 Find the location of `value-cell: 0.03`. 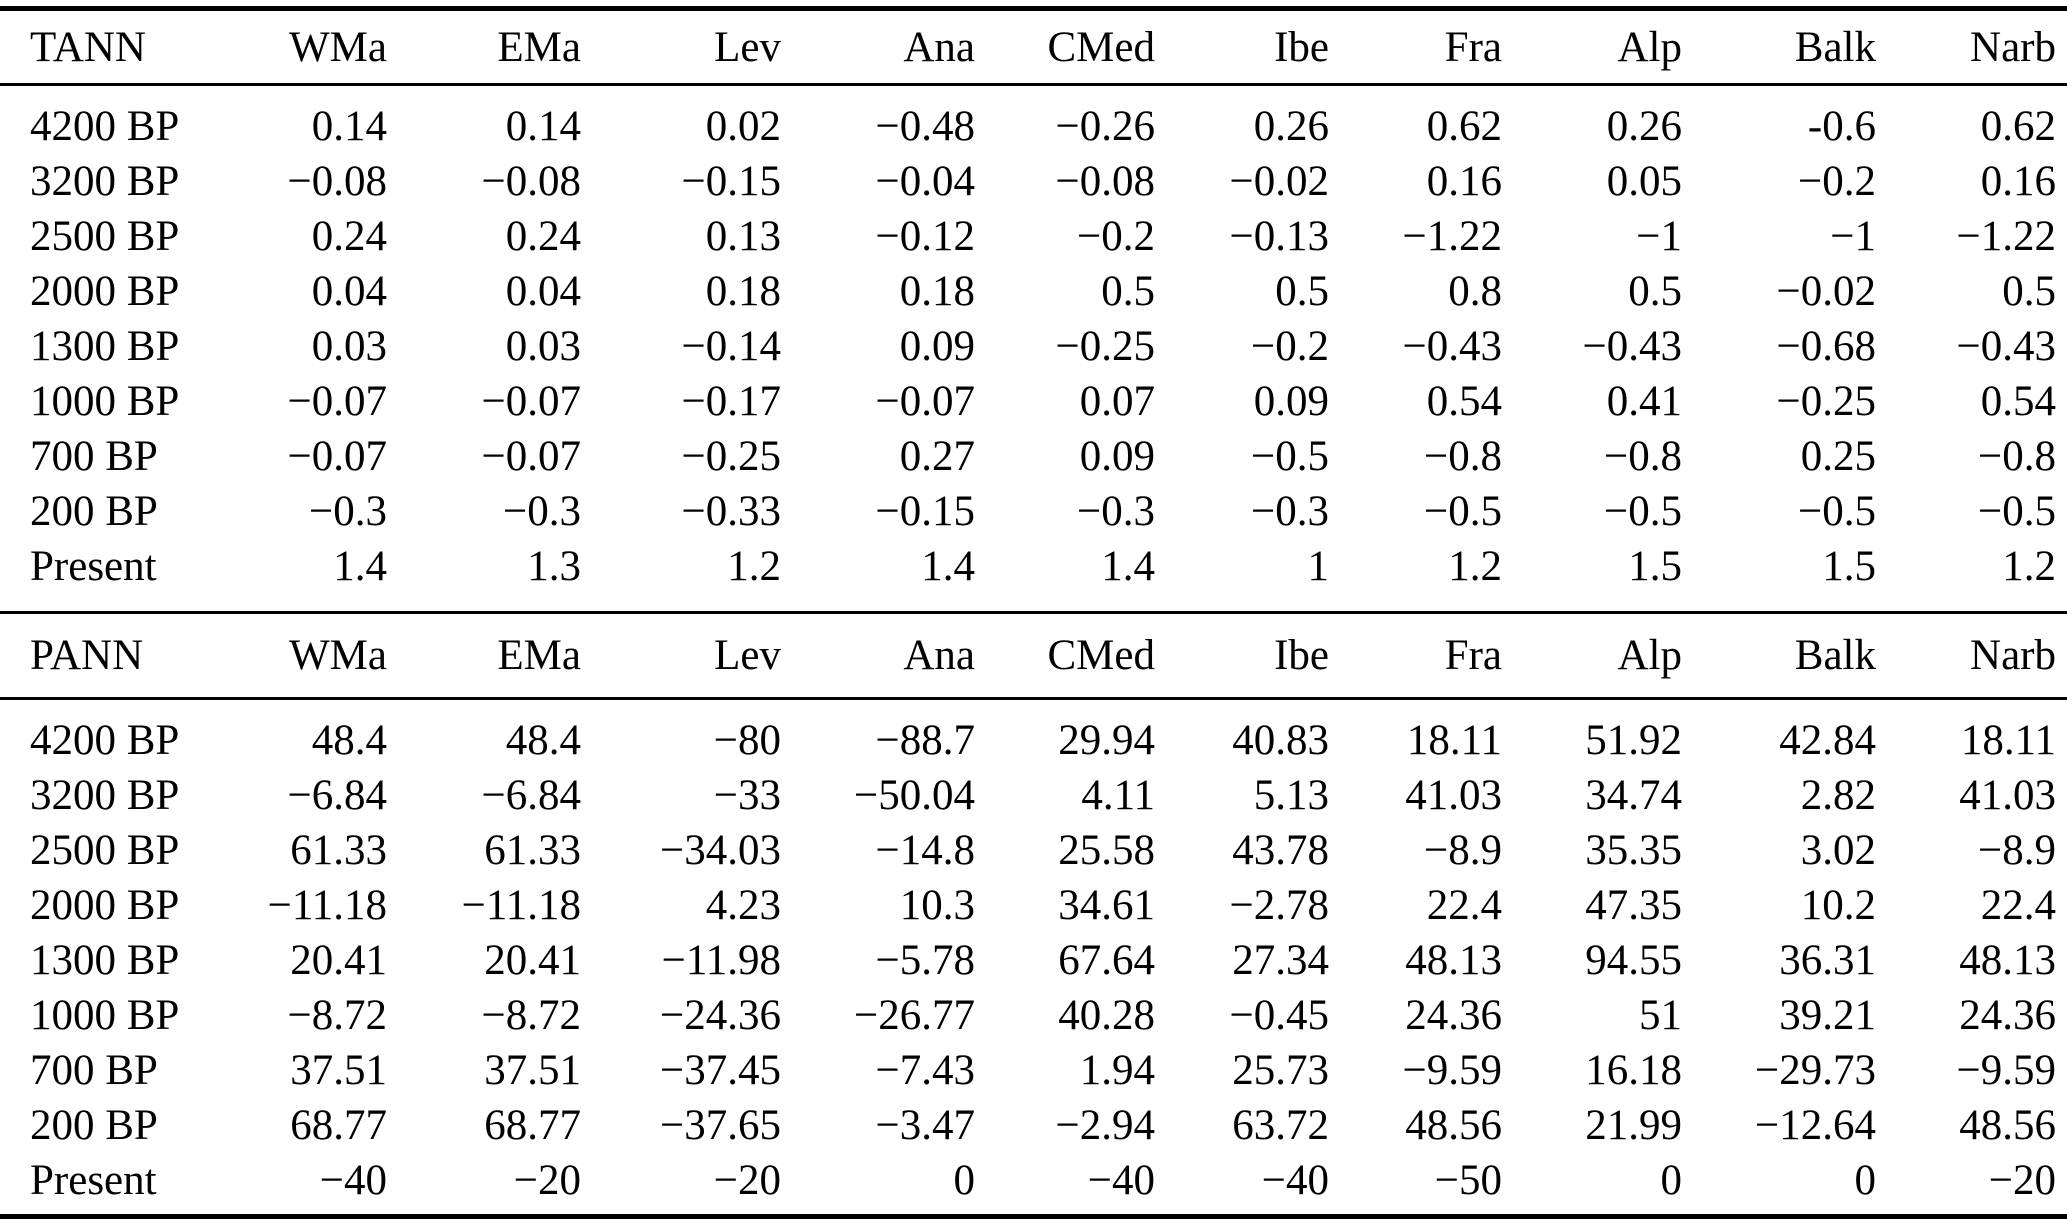

value-cell: 0.03 is located at coordinates (349, 346).